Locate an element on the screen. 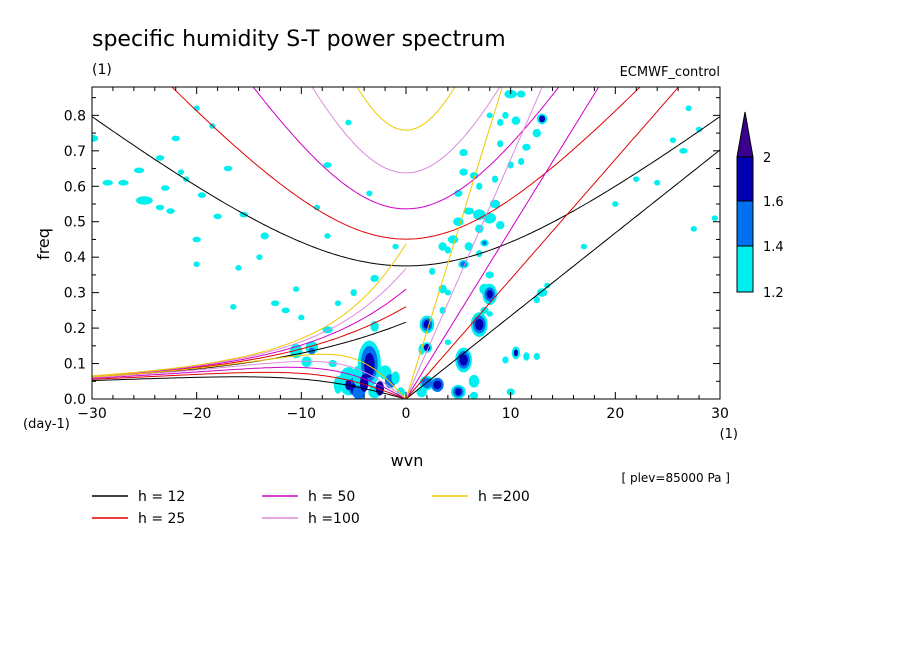 This screenshot has width=904, height=654. x-tick-label: 0 is located at coordinates (406, 414).